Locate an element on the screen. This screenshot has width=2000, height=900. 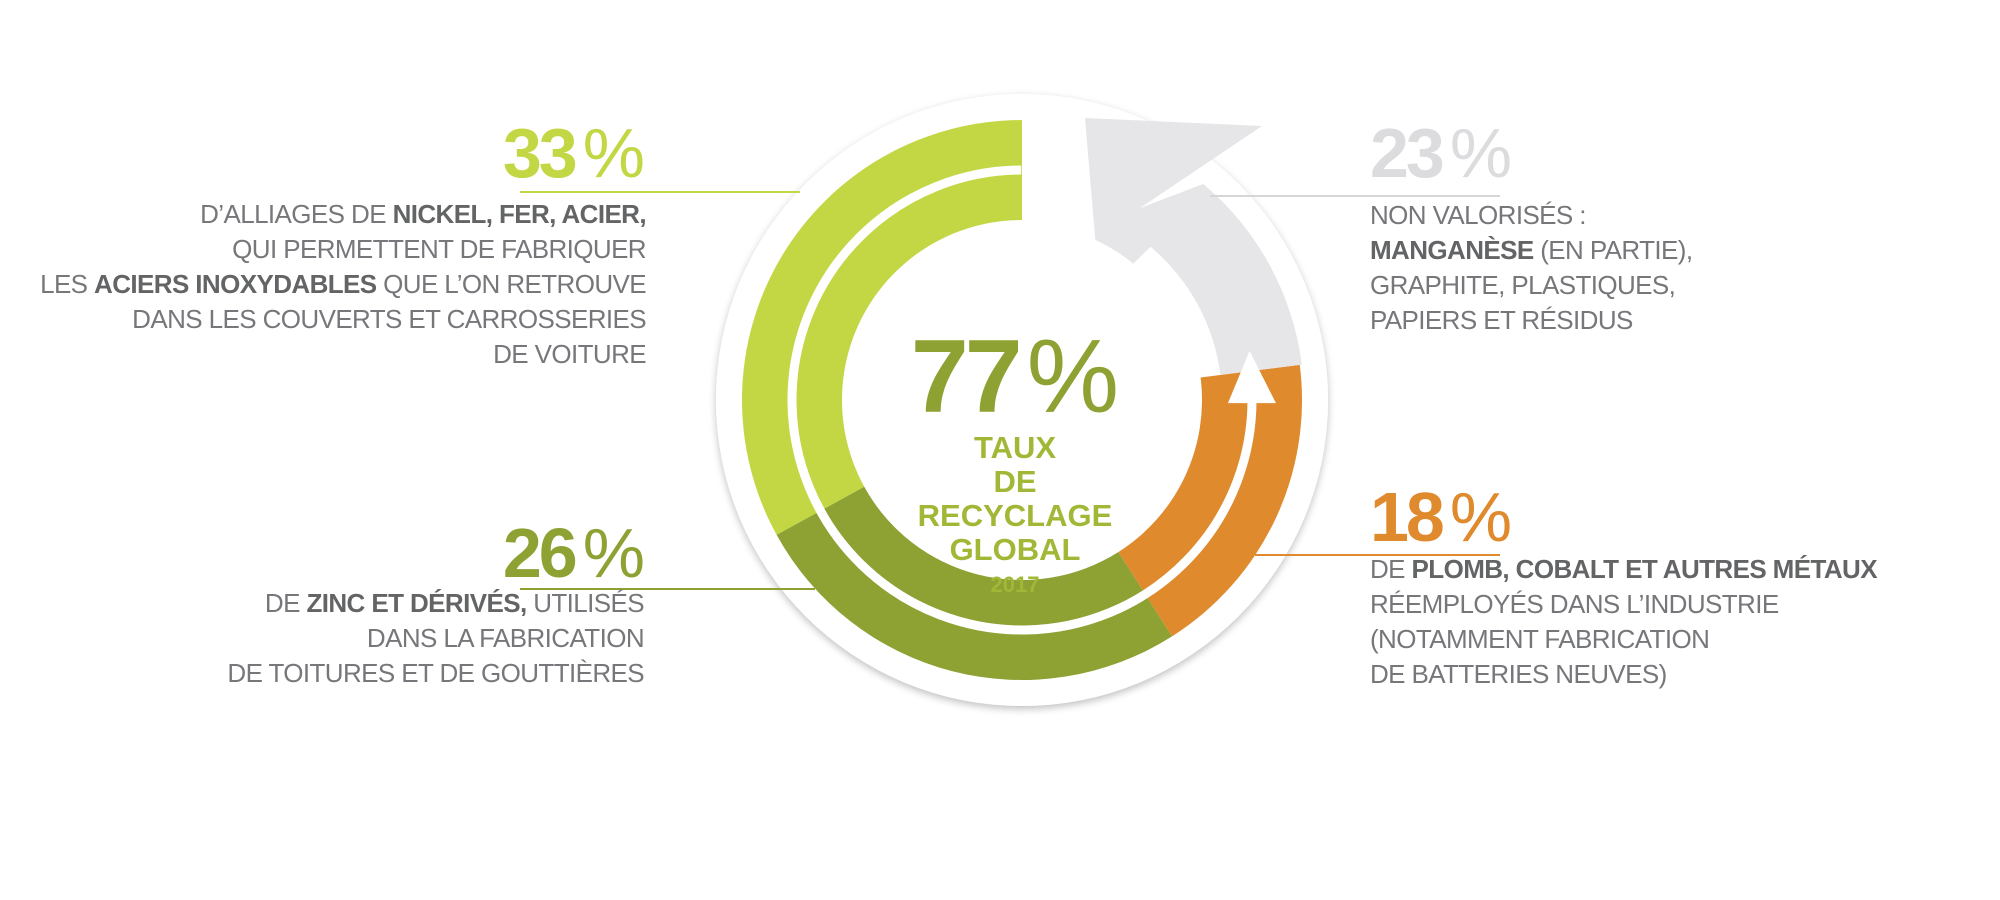
description-run: (NOTAMMENT FABRICATION is located at coordinates (1539, 639).